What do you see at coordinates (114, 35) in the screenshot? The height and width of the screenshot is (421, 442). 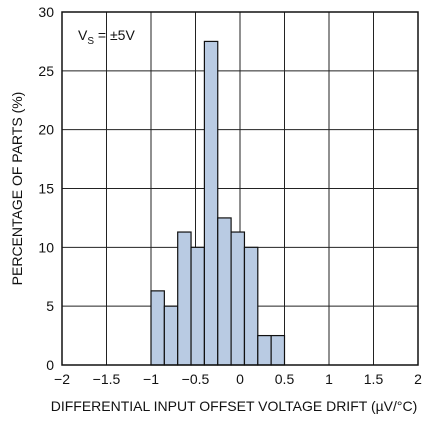 I see `annotation-suffix: = ±5V` at bounding box center [114, 35].